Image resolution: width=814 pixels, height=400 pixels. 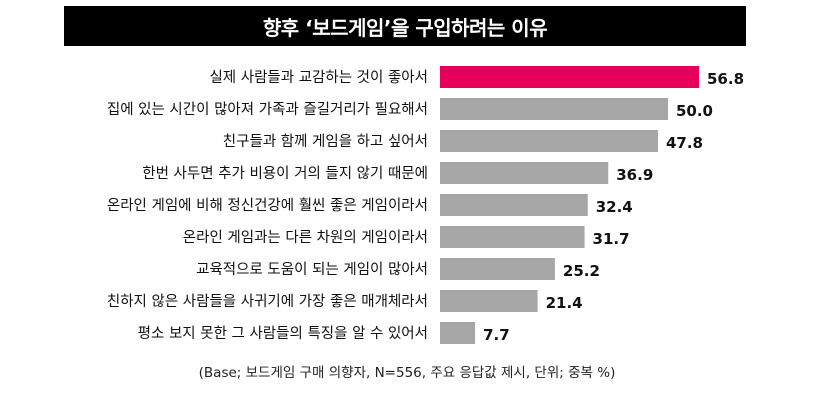 What do you see at coordinates (611, 239) in the screenshot?
I see `value-label-6: 31.7` at bounding box center [611, 239].